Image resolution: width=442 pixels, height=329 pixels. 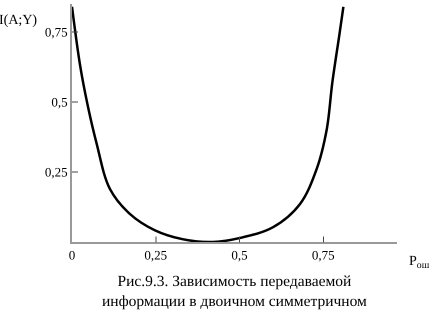 What do you see at coordinates (59, 102) in the screenshot?
I see `y-tick-label: 0,5` at bounding box center [59, 102].